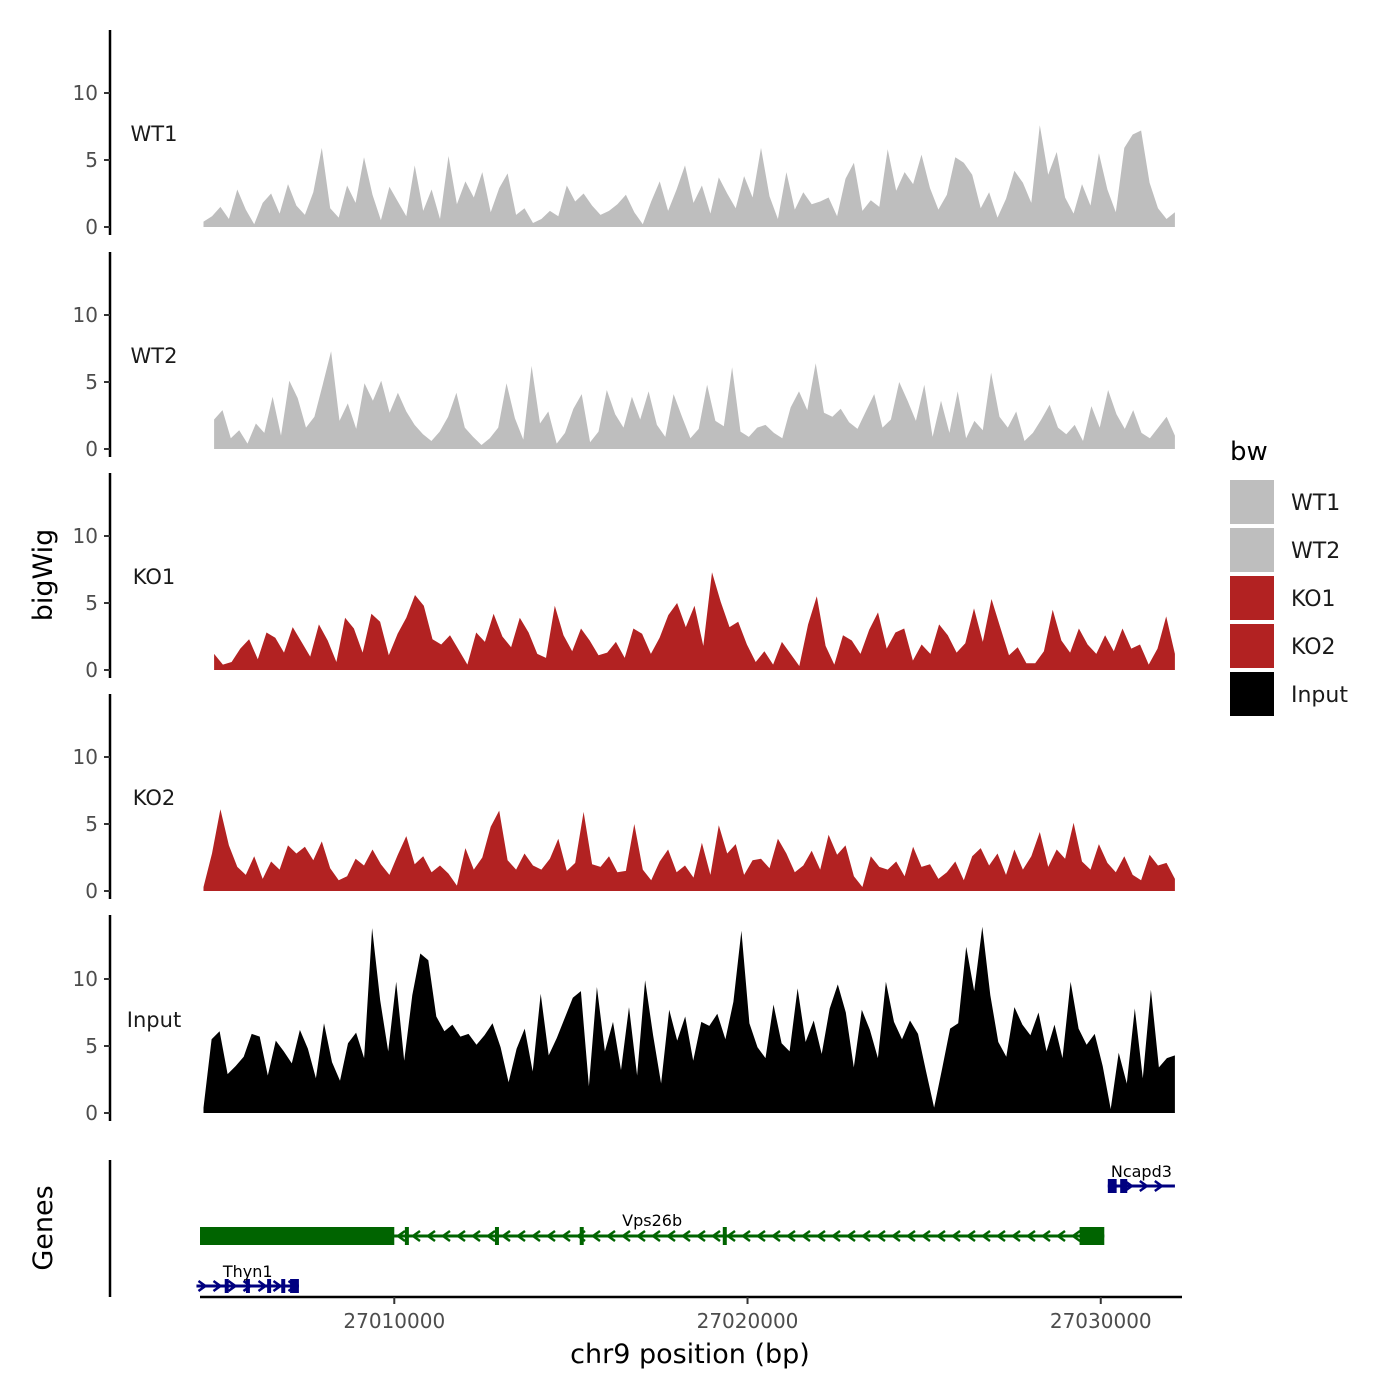 The height and width of the screenshot is (1400, 1400). I want to click on legend-title: bw, so click(1249, 452).